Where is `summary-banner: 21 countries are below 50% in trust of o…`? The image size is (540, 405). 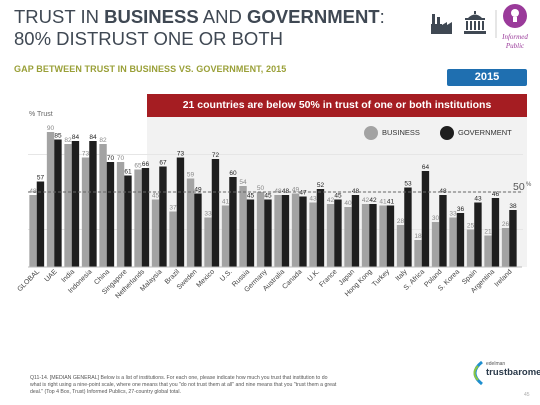
summary-banner: 21 countries are below 50% in trust of o… is located at coordinates (337, 105).